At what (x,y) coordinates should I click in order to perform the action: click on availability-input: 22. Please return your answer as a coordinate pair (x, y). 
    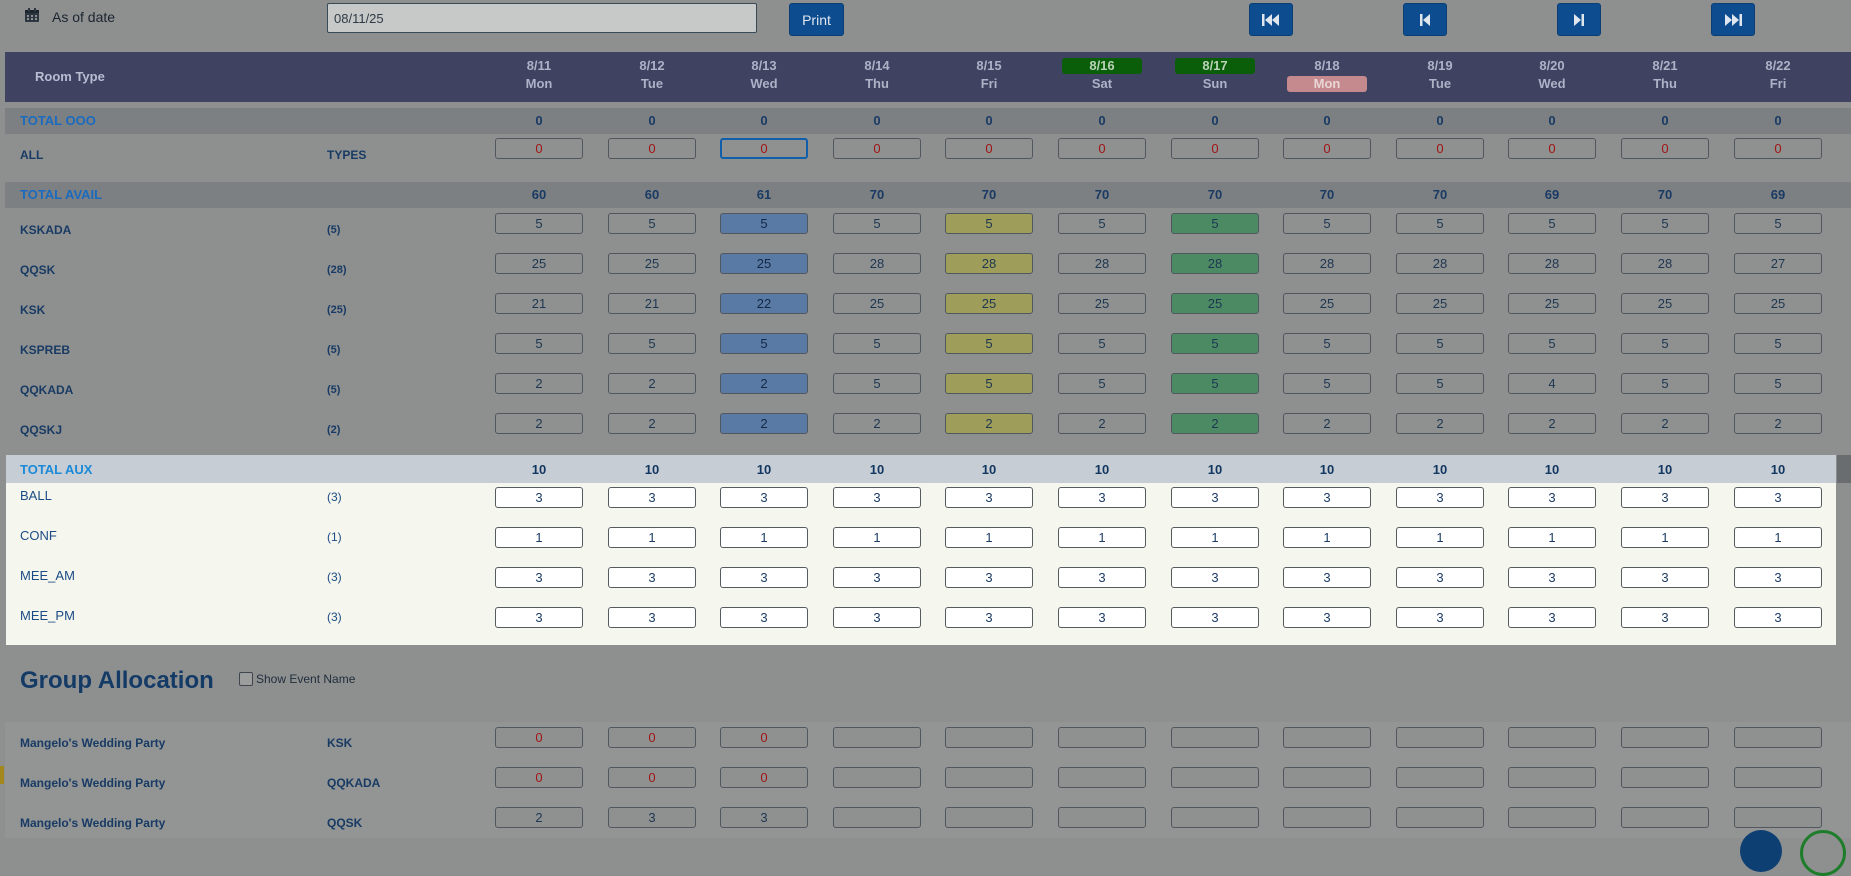
    Looking at the image, I should click on (764, 303).